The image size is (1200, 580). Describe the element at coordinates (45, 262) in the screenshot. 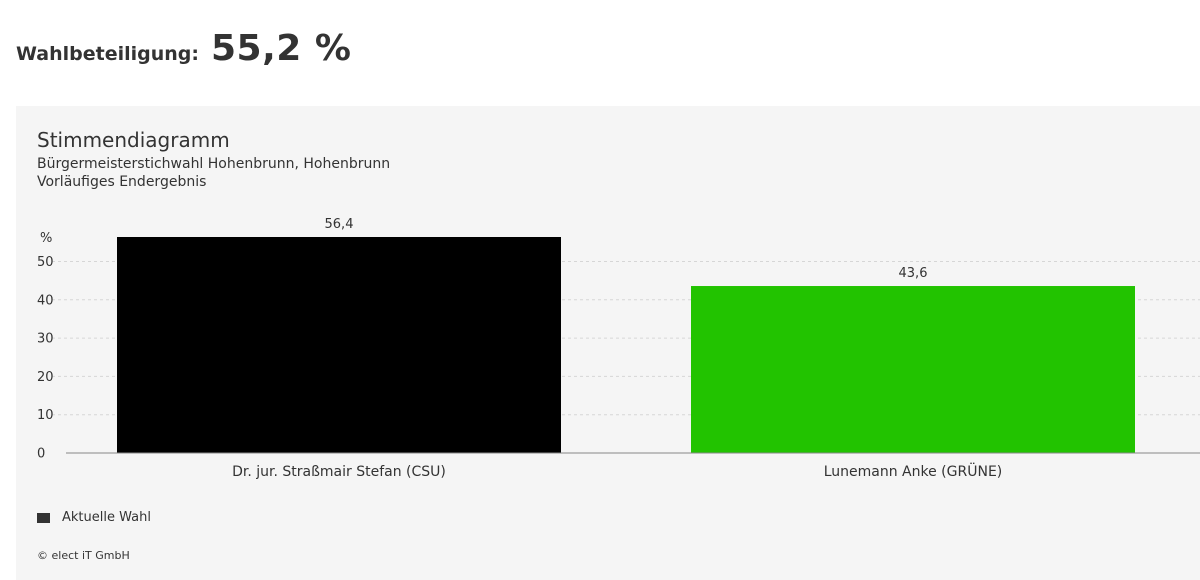

I see `y-tick-label: 50` at that location.